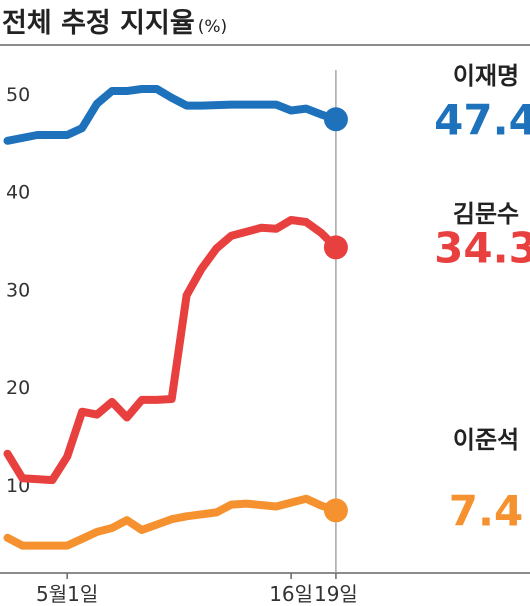 This screenshot has height=606, width=530. I want to click on series-name-label: 김문수, so click(486, 214).